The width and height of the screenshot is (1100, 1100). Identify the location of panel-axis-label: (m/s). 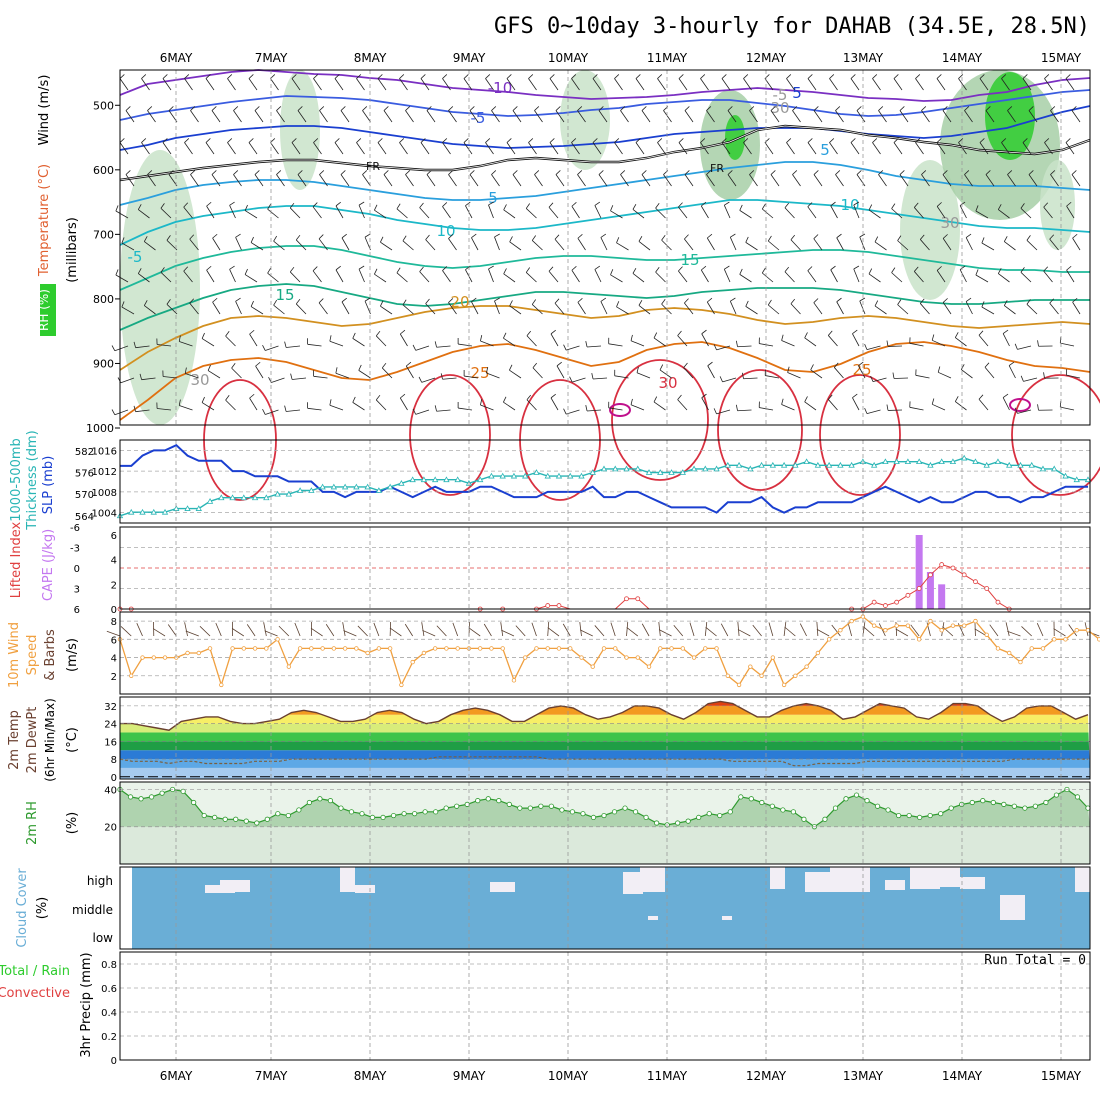
(72, 655).